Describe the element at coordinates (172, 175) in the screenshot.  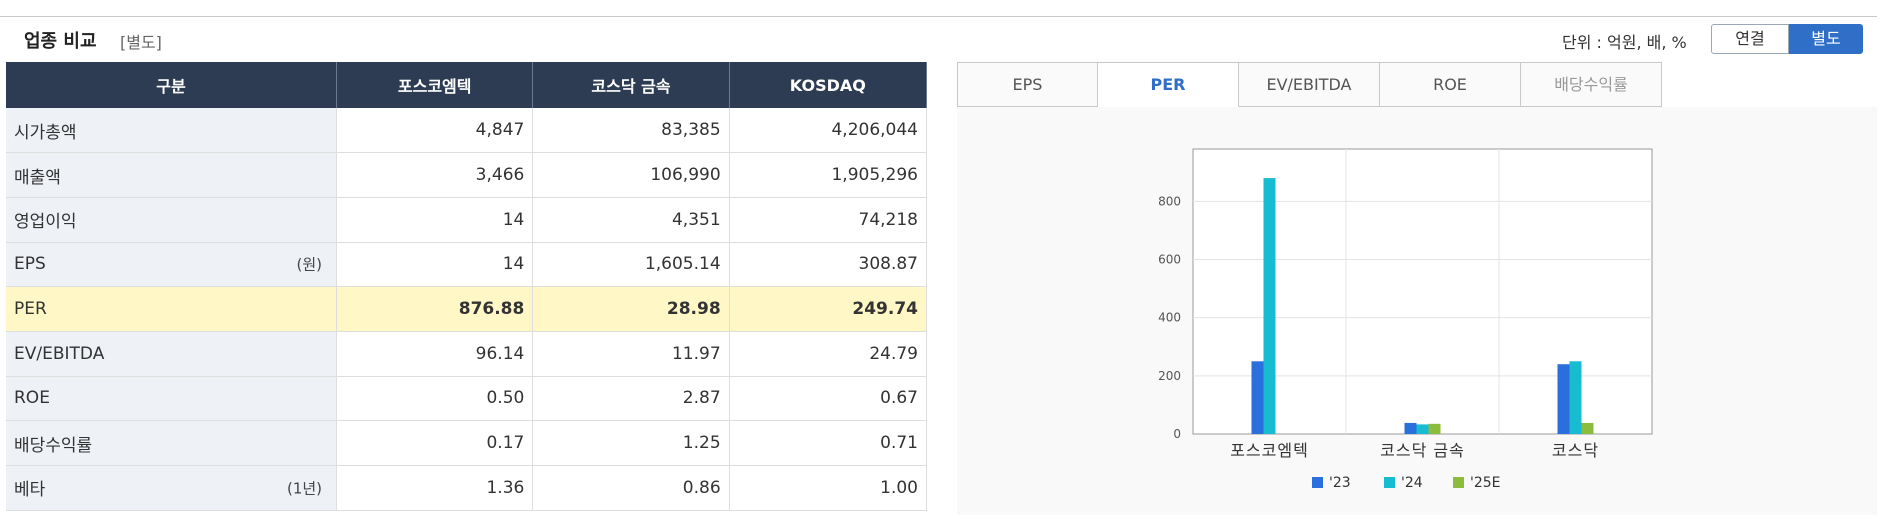
I see `row-label: 매출액` at that location.